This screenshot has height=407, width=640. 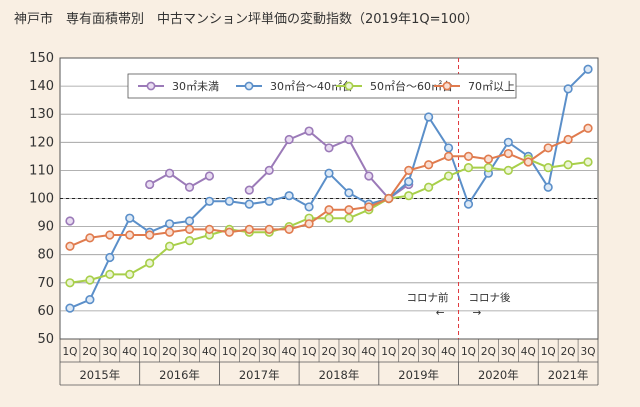 I want to click on legend-label: 50㎡台～60㎡台, so click(x=411, y=86).